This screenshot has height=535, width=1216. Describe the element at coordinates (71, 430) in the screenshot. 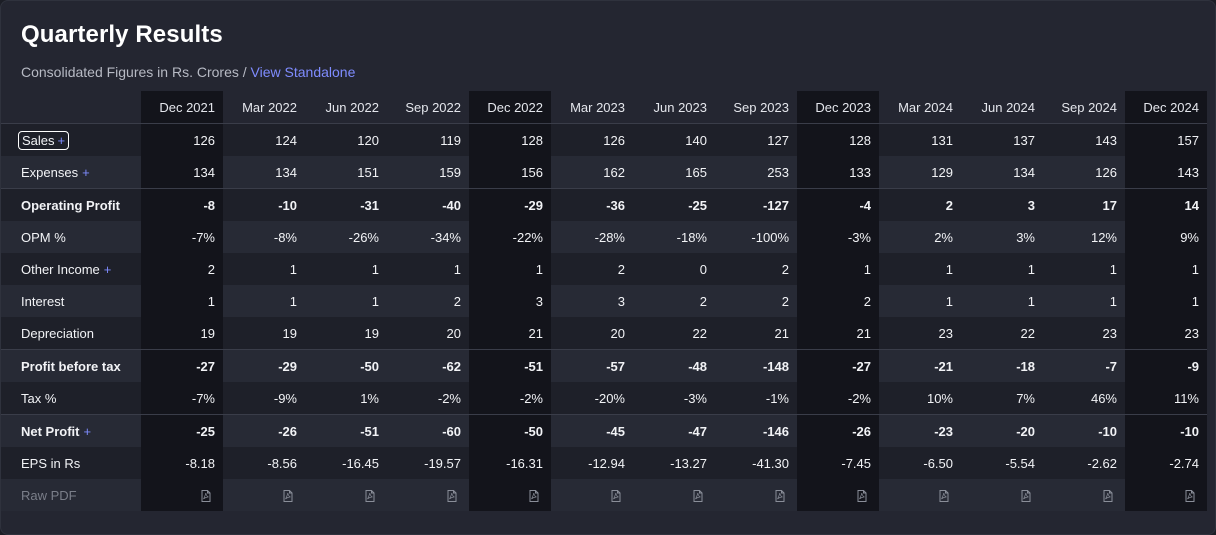

I see `row-label-cell: Net Profit +` at that location.